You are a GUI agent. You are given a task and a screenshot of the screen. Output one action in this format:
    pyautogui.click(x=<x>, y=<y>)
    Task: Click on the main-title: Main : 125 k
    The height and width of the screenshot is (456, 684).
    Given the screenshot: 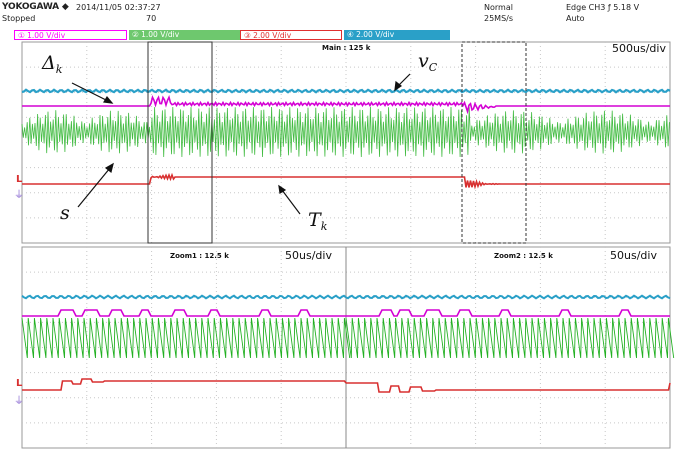 What is the action you would take?
    pyautogui.click(x=346, y=48)
    